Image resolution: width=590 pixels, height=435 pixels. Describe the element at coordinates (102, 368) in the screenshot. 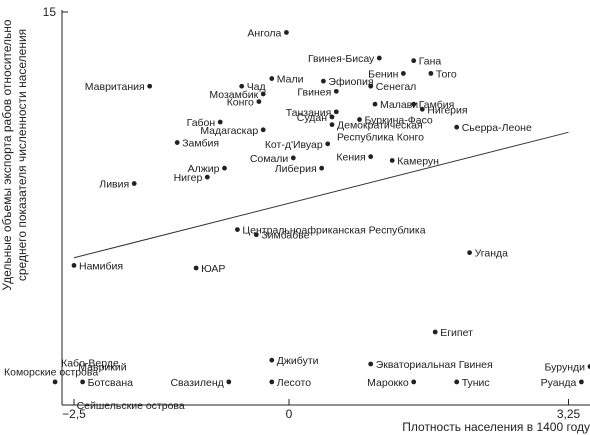

I see `point-label: Маврикий` at that location.